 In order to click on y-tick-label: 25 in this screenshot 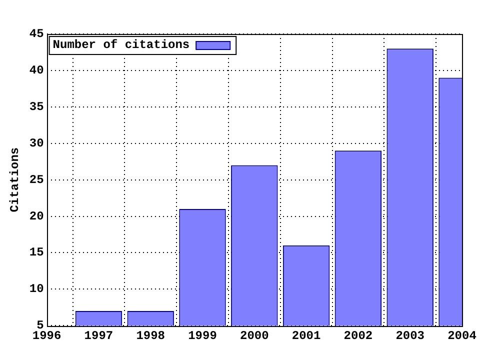, I will do `click(36, 179)`.